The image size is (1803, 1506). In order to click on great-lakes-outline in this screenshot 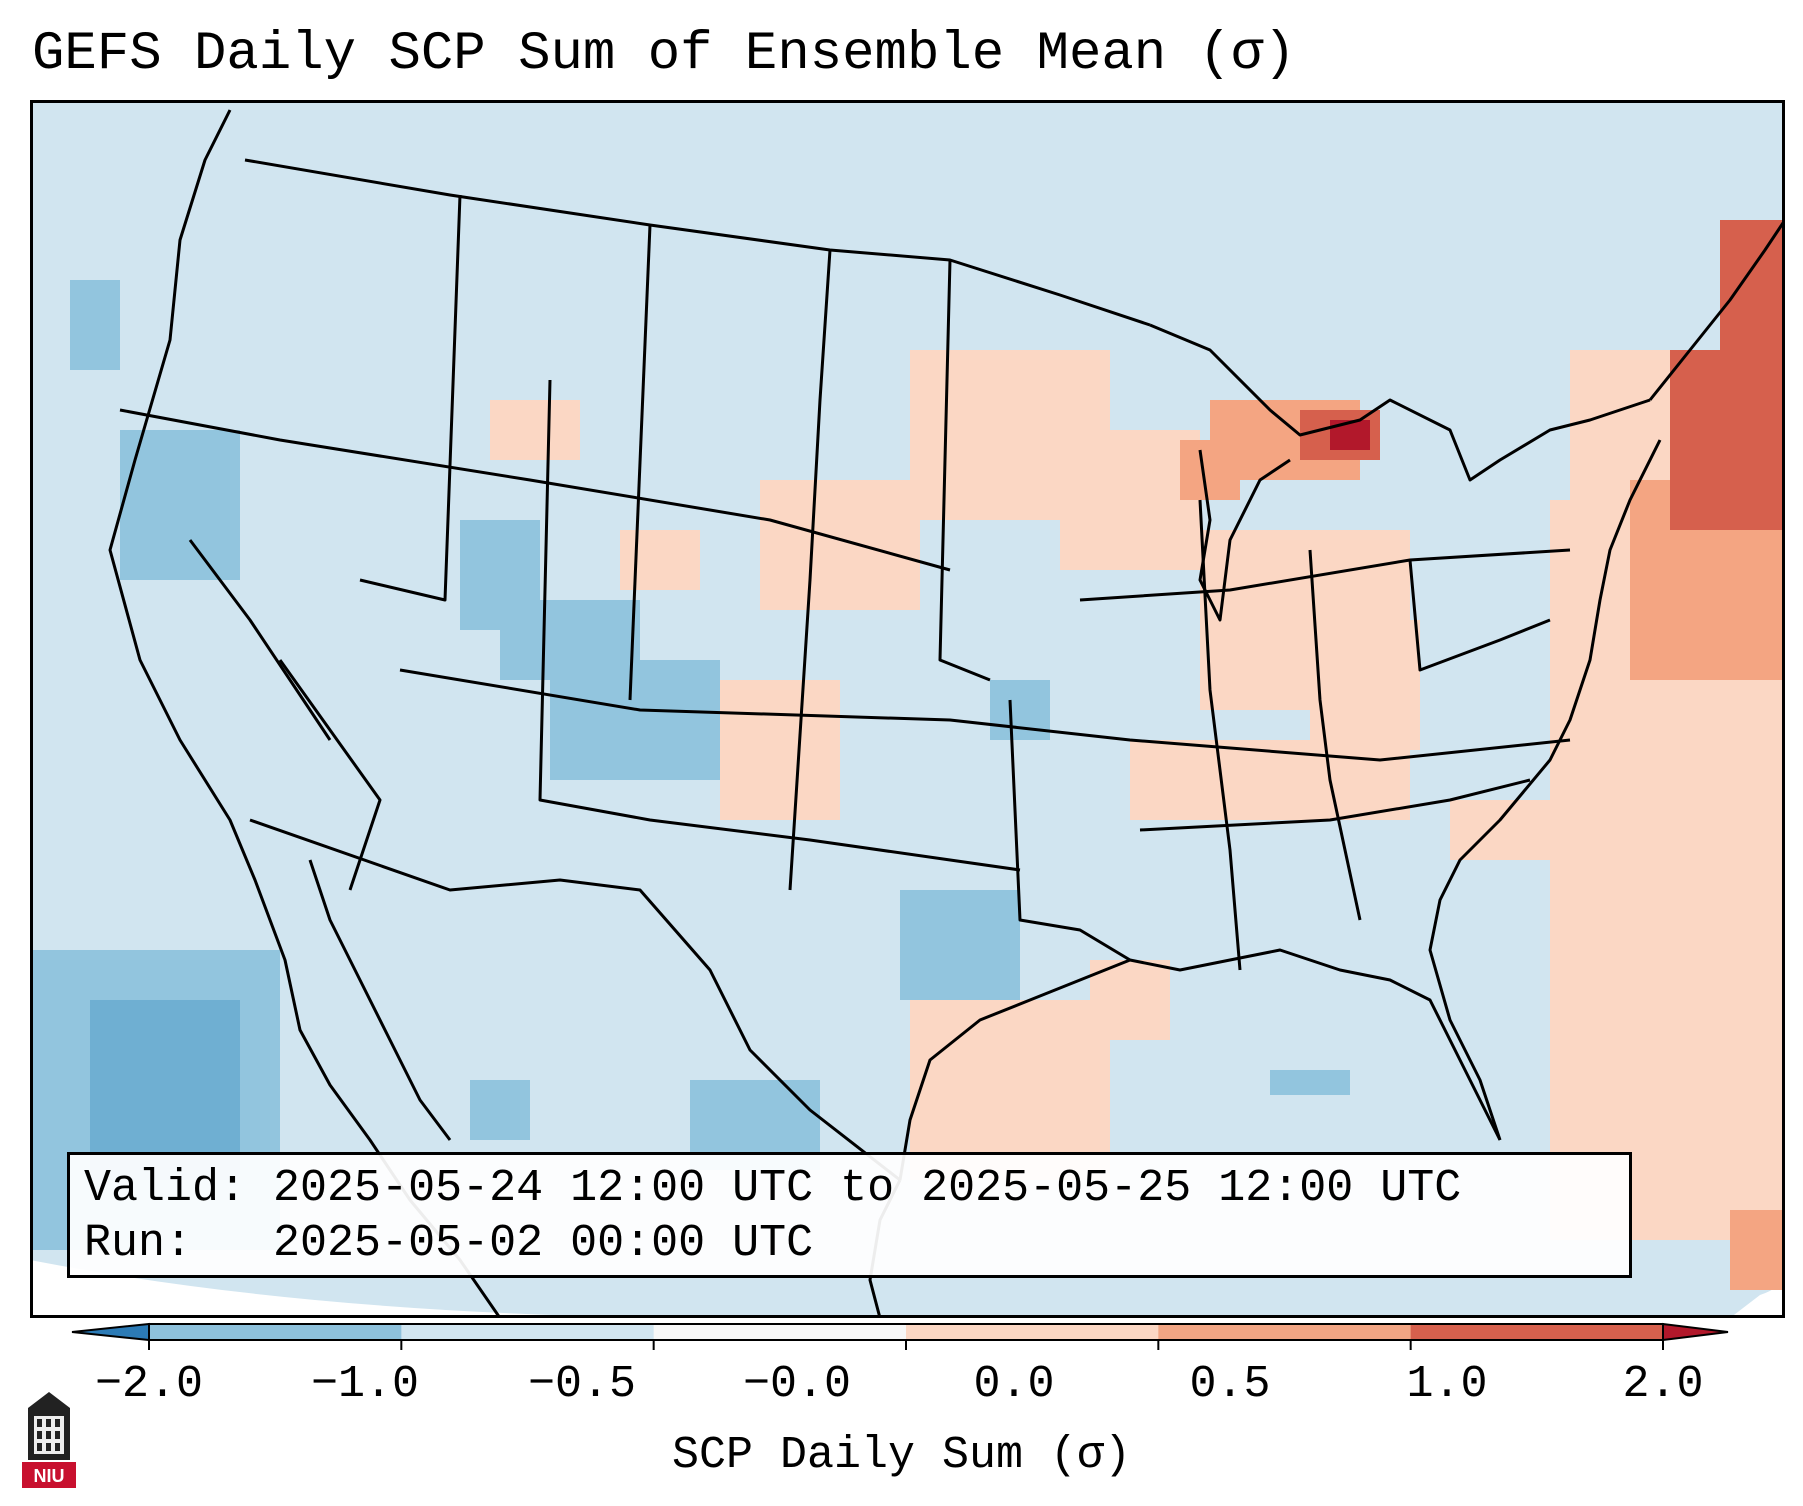, I will do `click(1400, 402)`.